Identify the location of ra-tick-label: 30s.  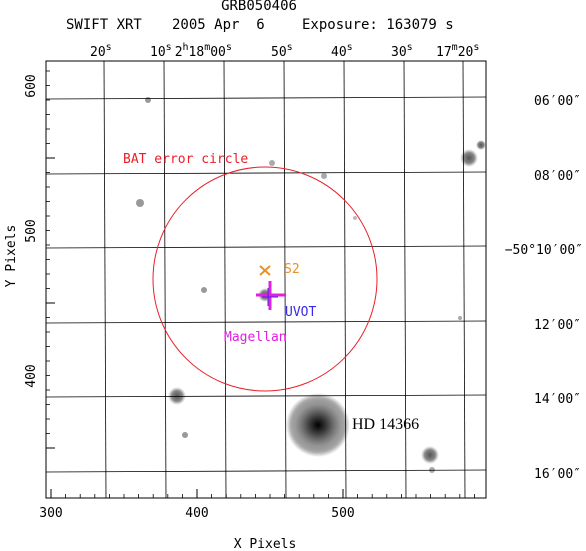
(402, 51).